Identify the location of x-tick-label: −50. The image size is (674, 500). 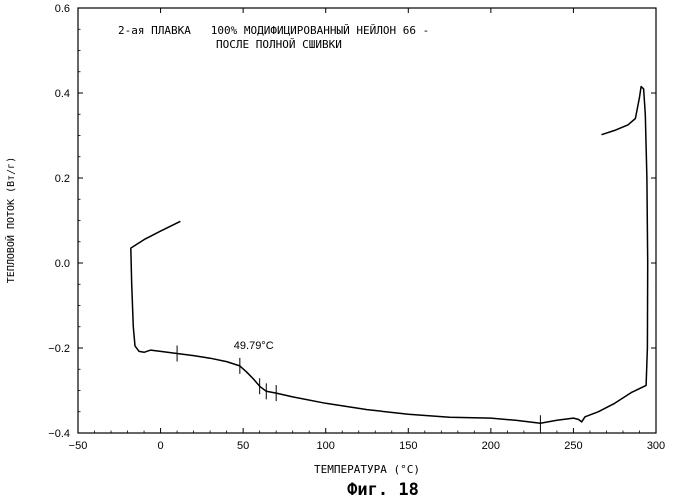
(78, 446).